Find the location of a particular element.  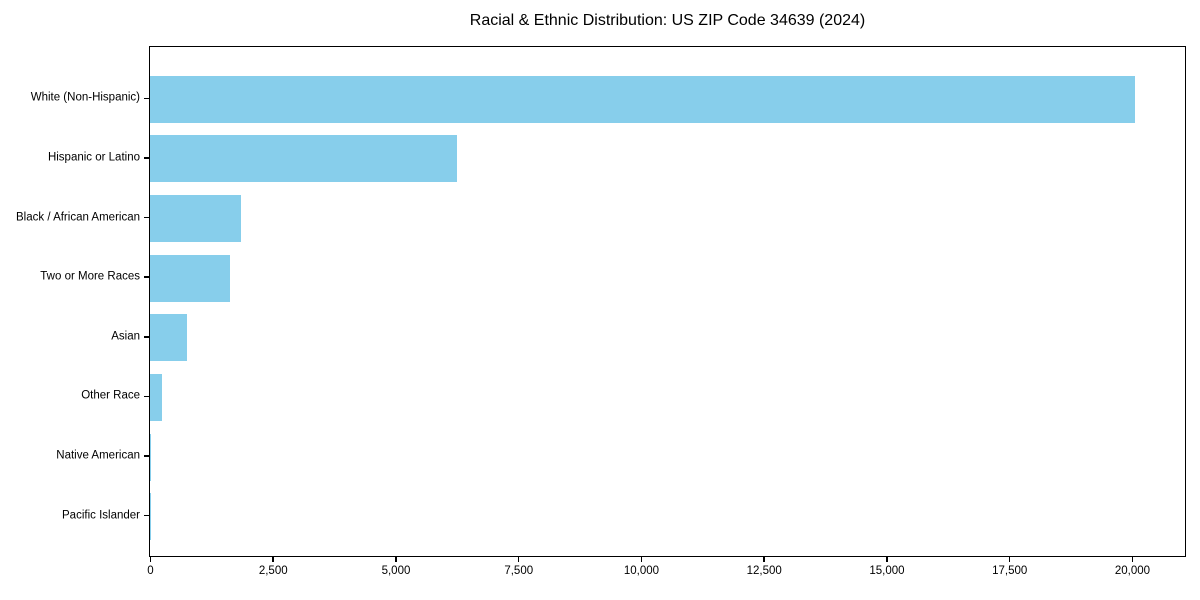

bar-two-or-more-races is located at coordinates (190, 278).